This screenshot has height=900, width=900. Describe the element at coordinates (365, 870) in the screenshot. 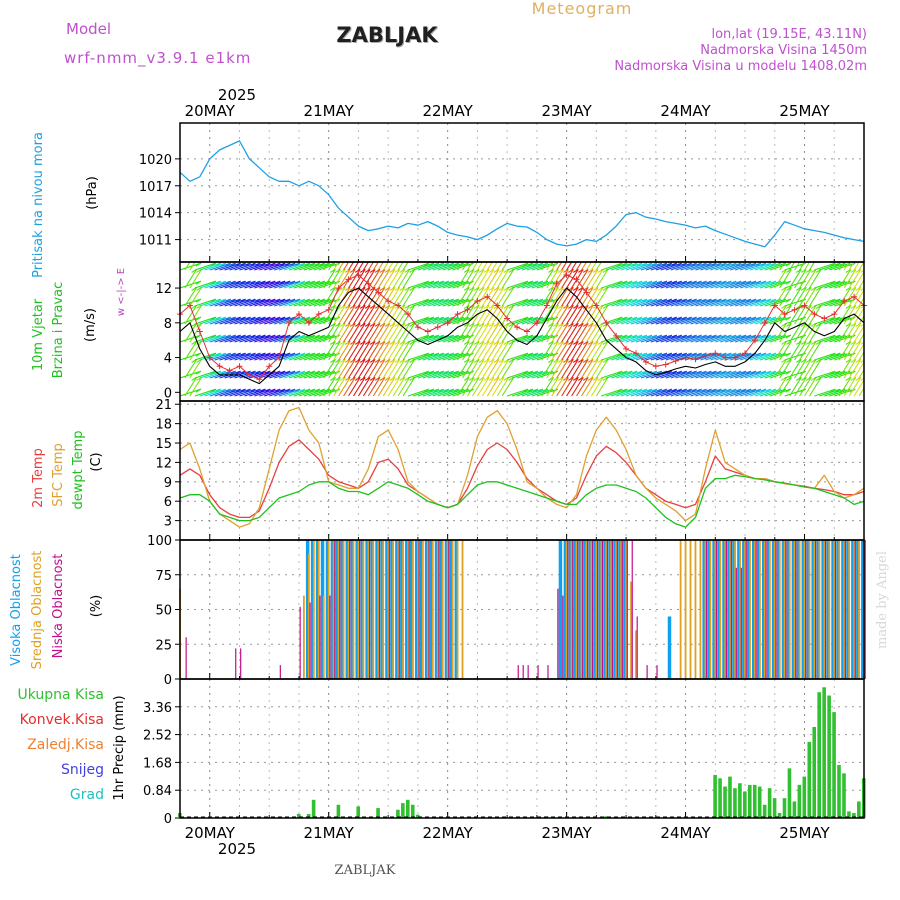

I see `footer-station: ZABLJAK` at that location.